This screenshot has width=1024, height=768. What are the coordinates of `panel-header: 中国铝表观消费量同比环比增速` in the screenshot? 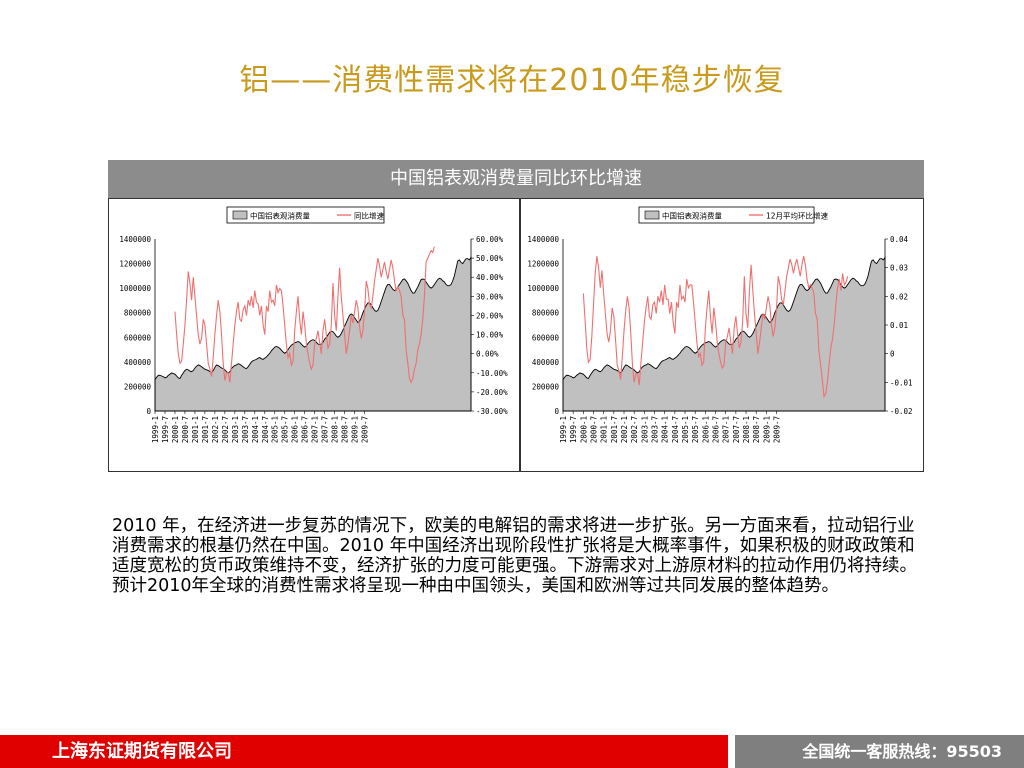 It's located at (516, 179).